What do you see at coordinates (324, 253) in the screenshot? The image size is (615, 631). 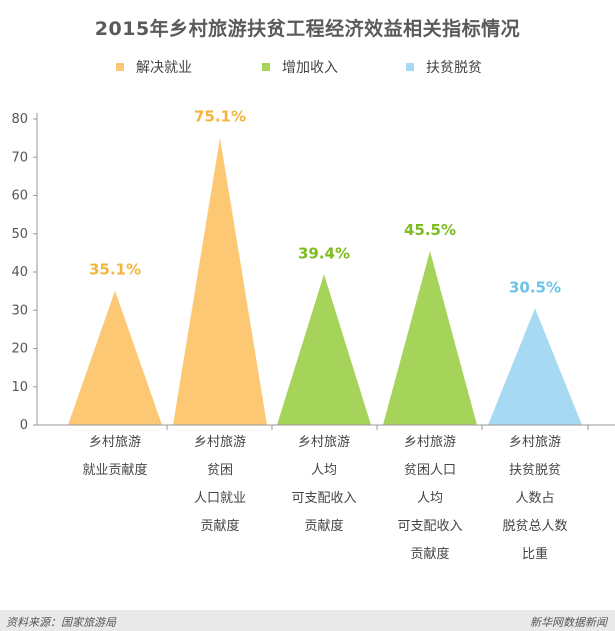 I see `data-label: 39.4%` at bounding box center [324, 253].